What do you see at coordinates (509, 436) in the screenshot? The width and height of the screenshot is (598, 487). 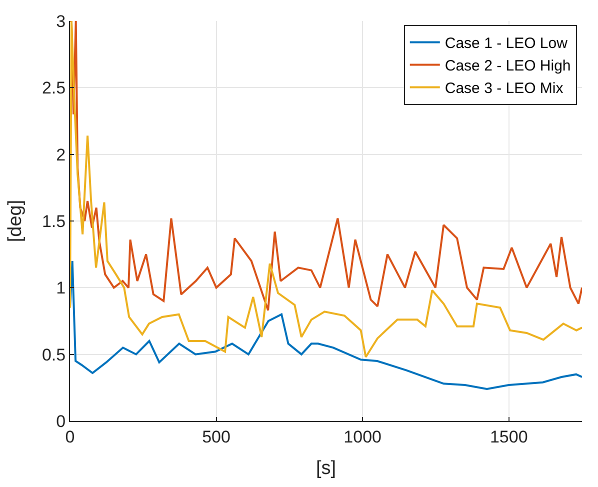 I see `x-tick-label: 1500` at bounding box center [509, 436].